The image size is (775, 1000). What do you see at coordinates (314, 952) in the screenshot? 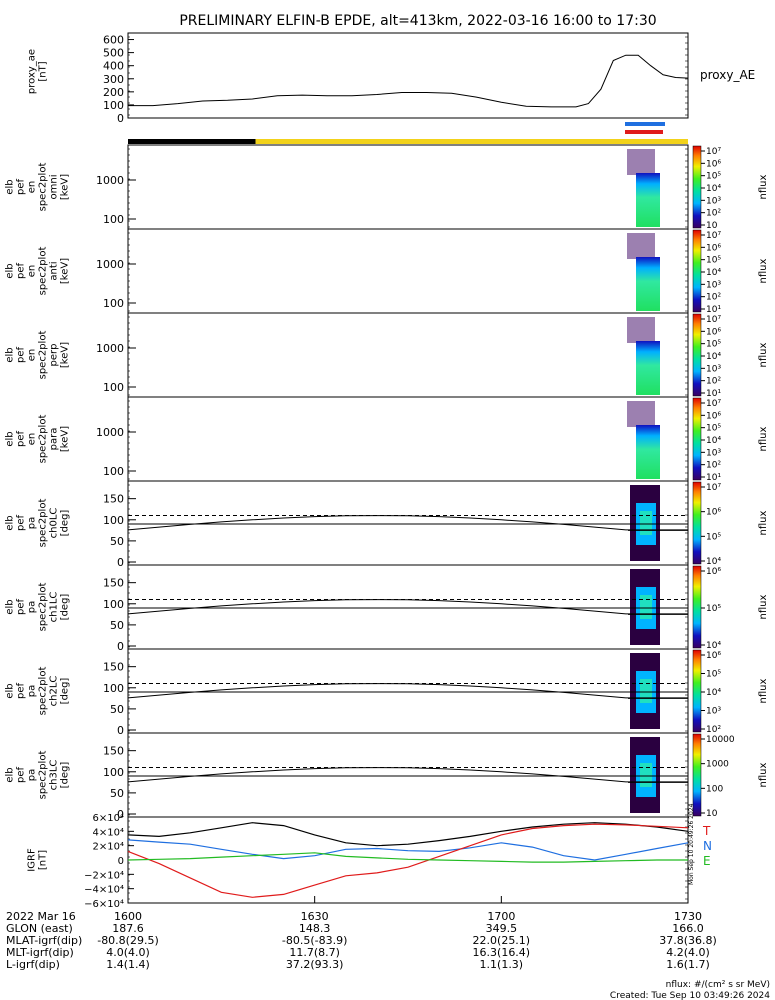
I see `x-row-value: 11.7(8.7)` at bounding box center [314, 952].